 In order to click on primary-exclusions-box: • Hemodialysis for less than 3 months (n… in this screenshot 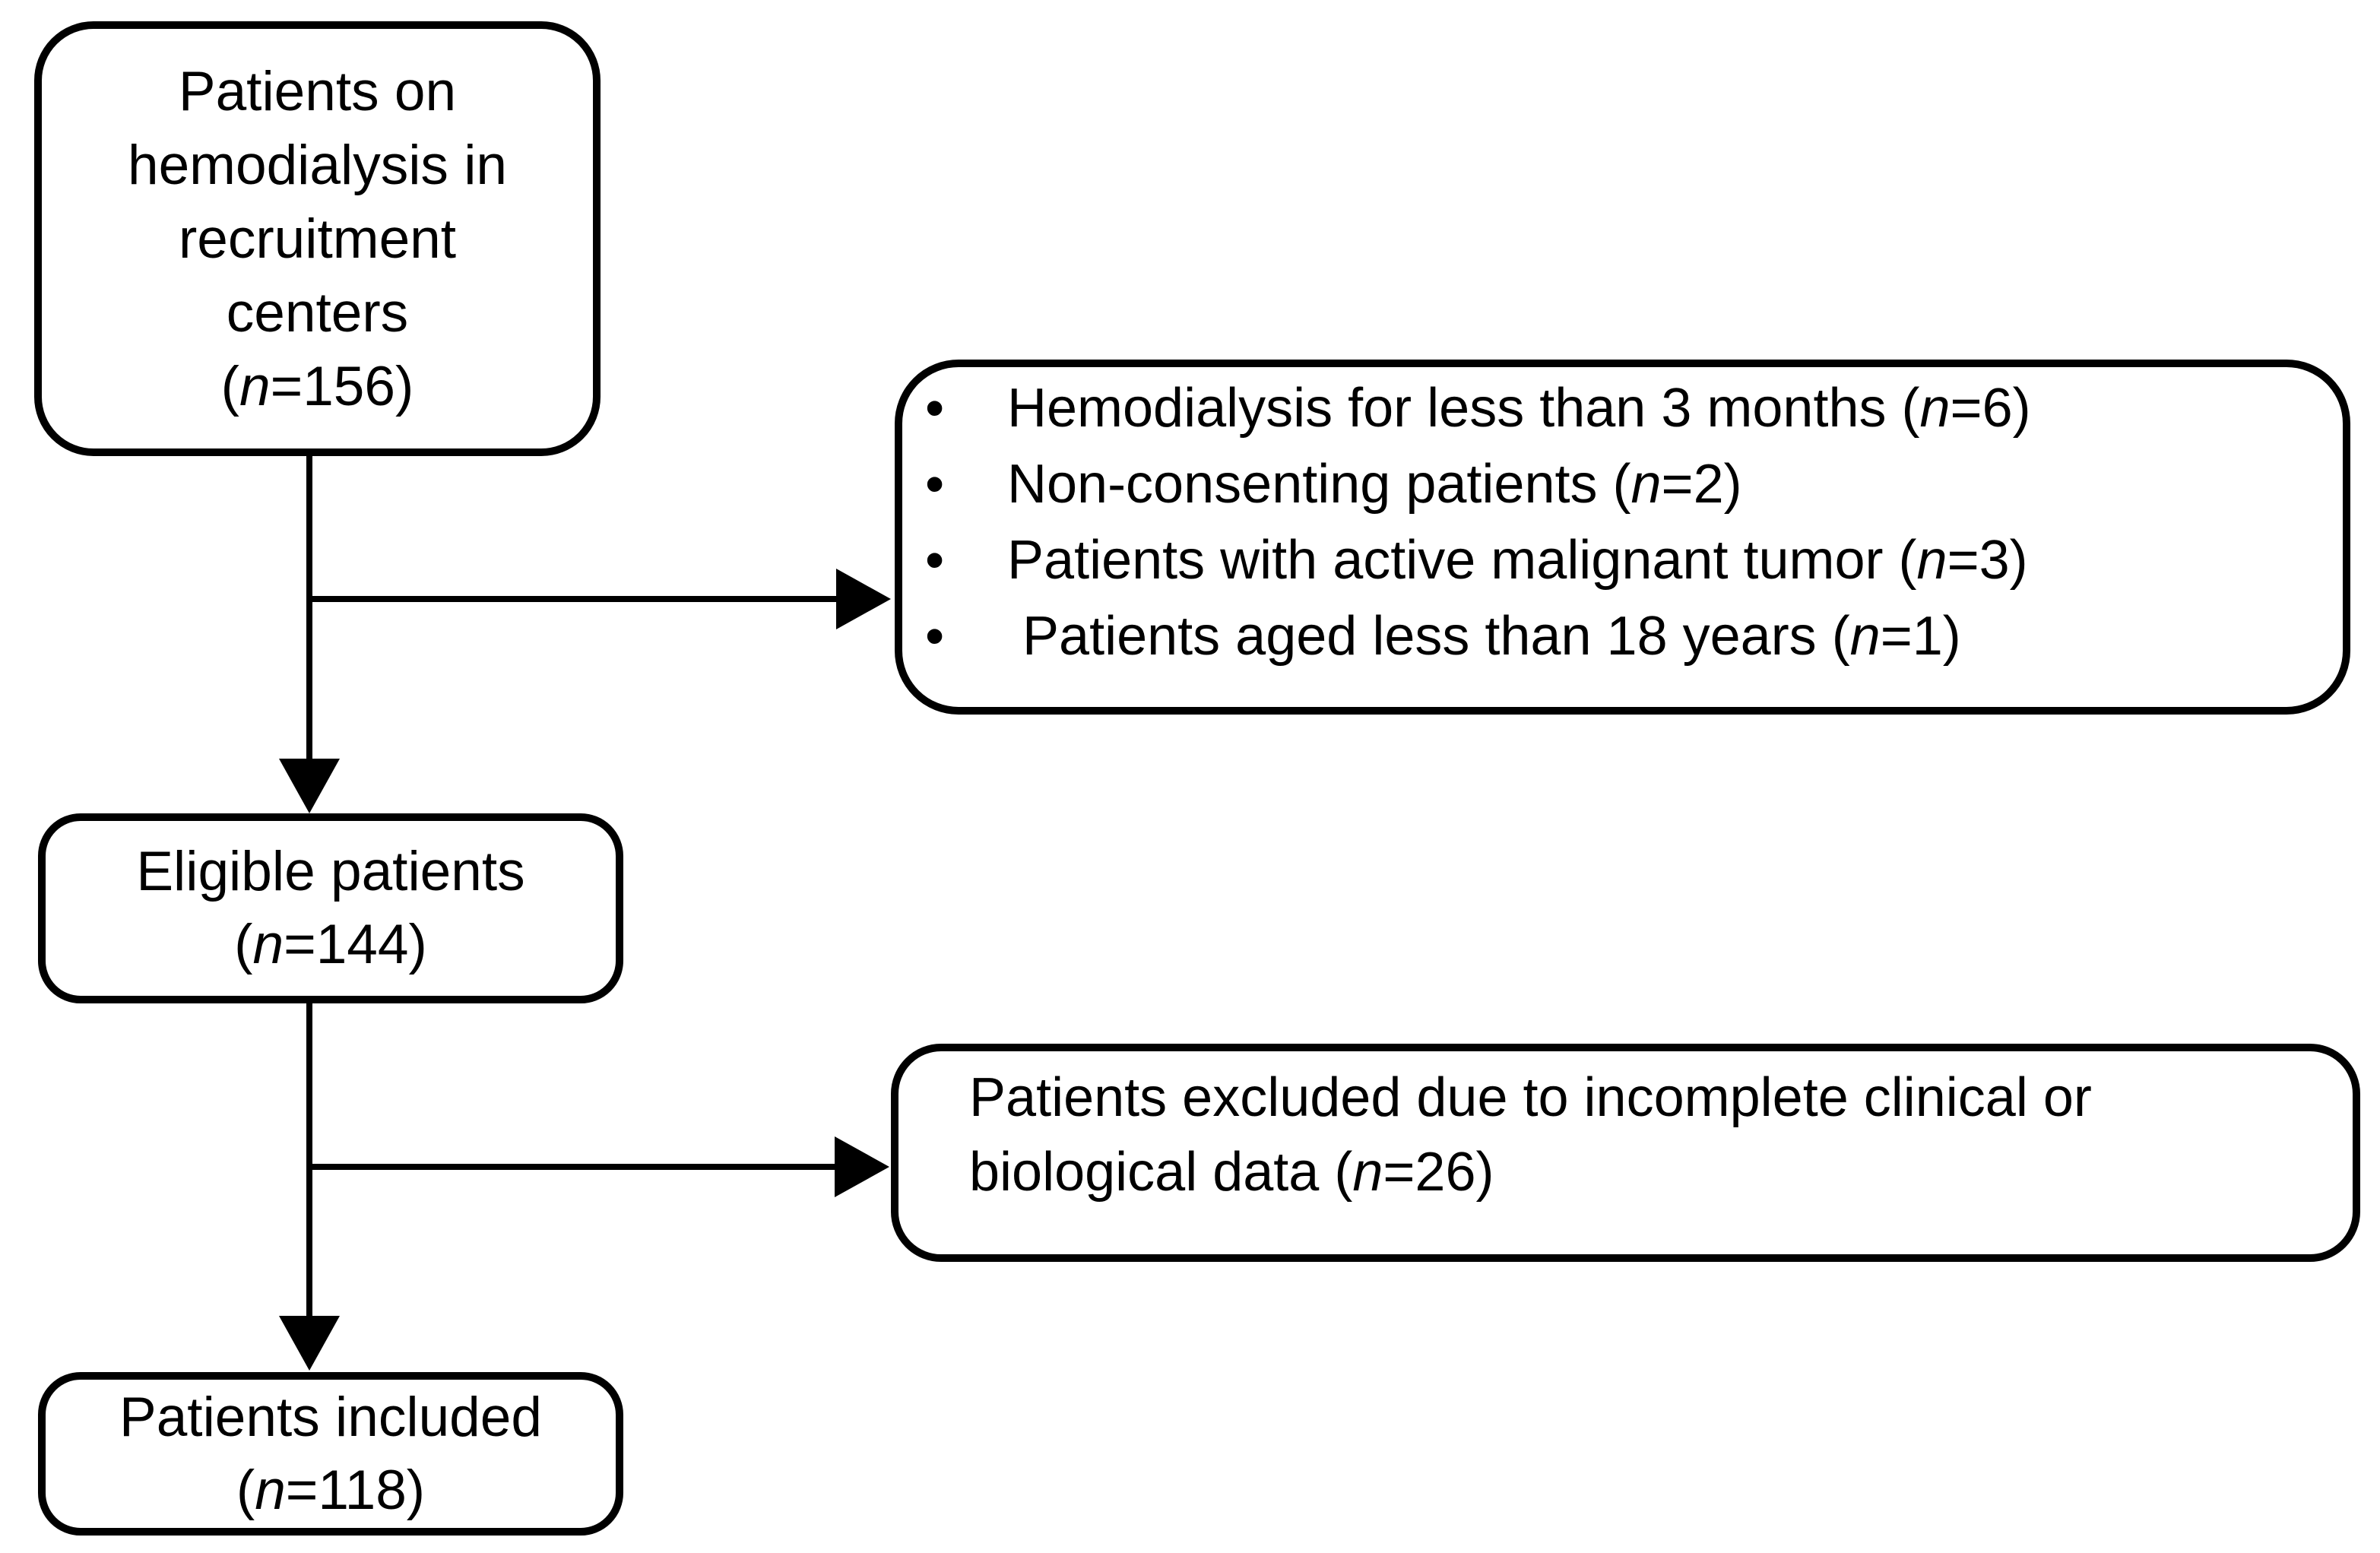, I will do `click(1622, 537)`.